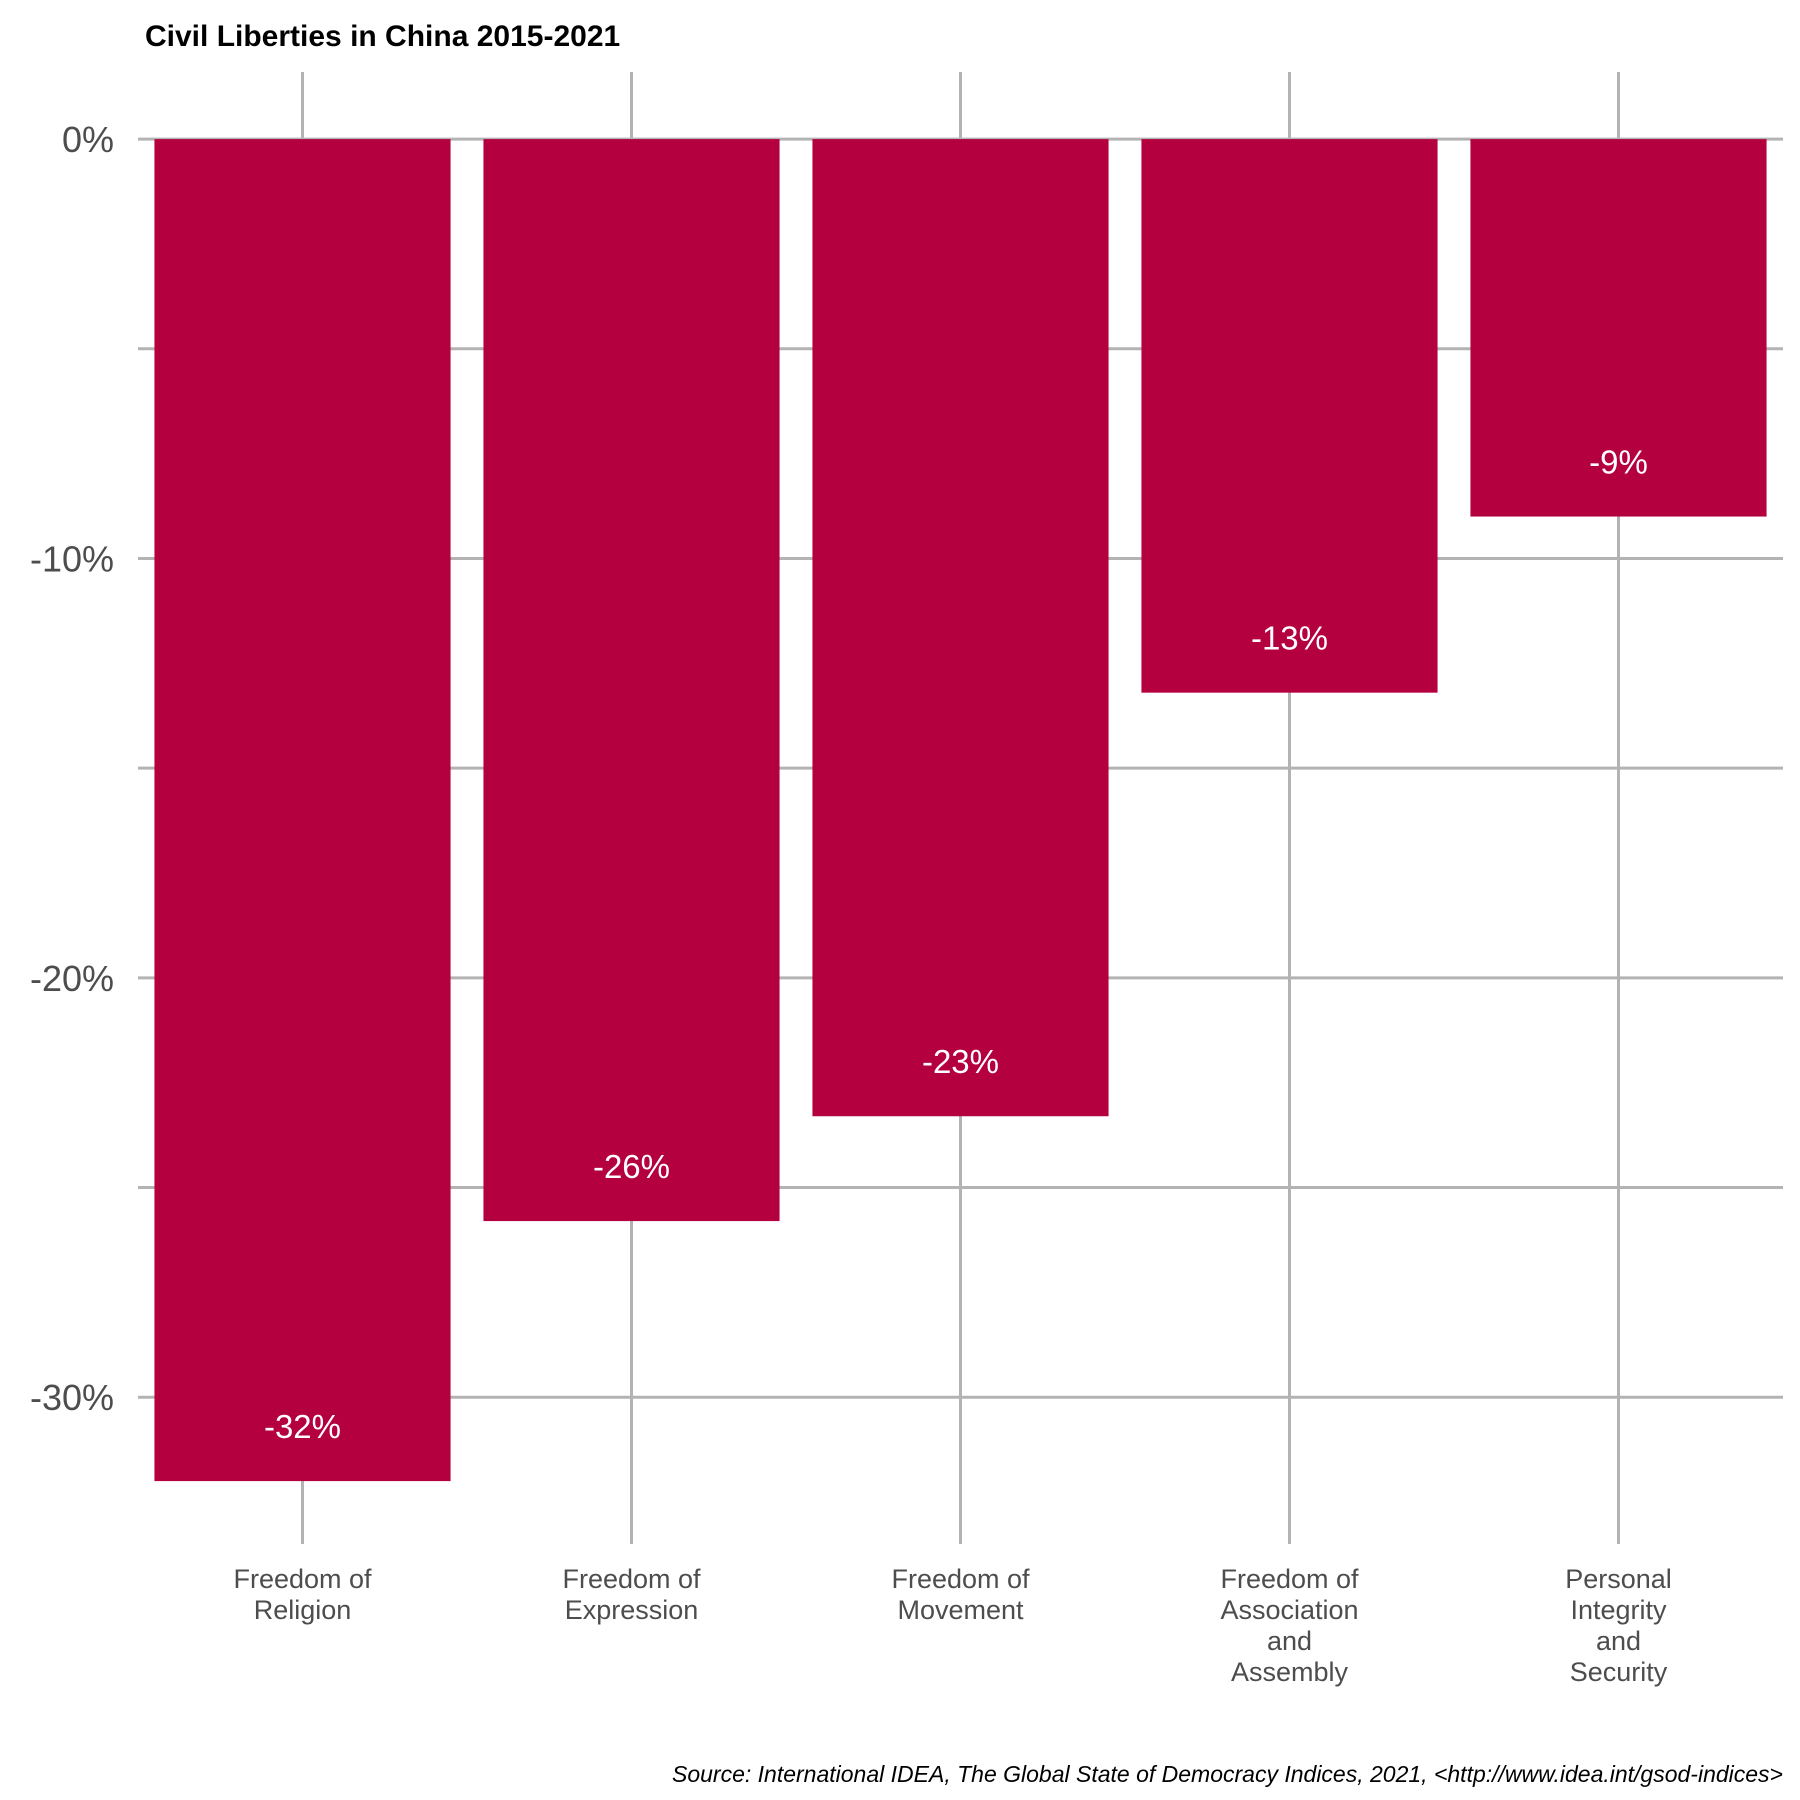  Describe the element at coordinates (72, 978) in the screenshot. I see `y-tick-label: -20%` at that location.